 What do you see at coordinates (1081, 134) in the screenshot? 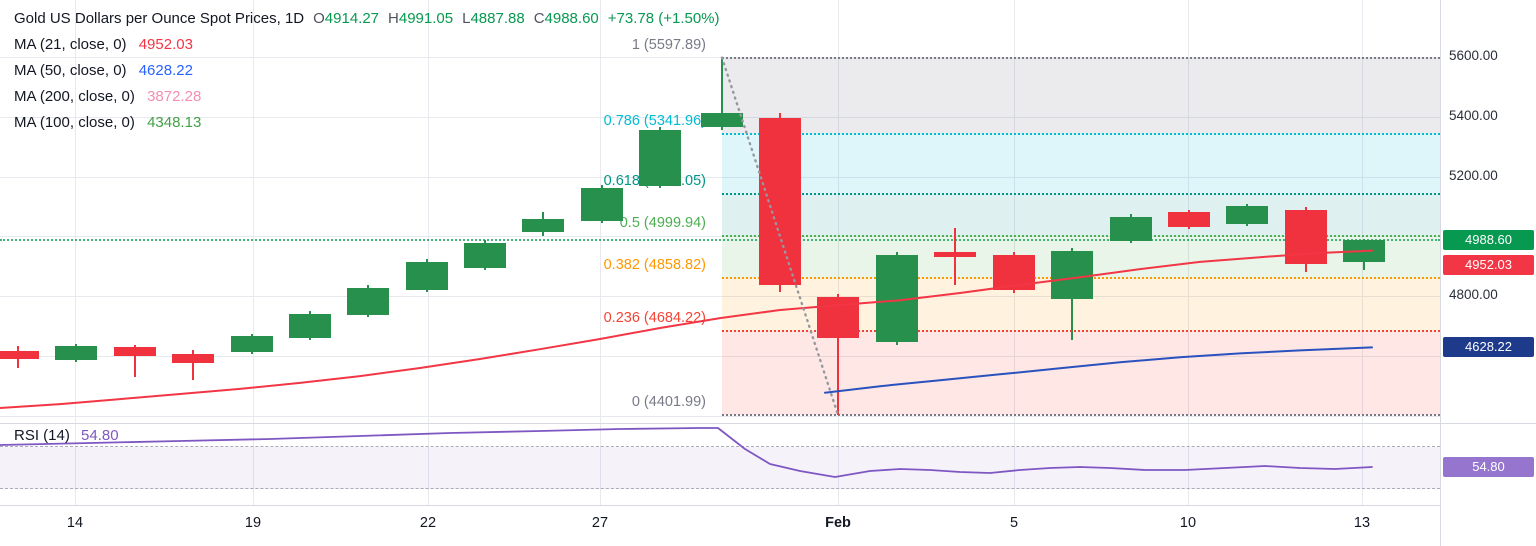
I see `fib-level-line-0.786` at bounding box center [1081, 134].